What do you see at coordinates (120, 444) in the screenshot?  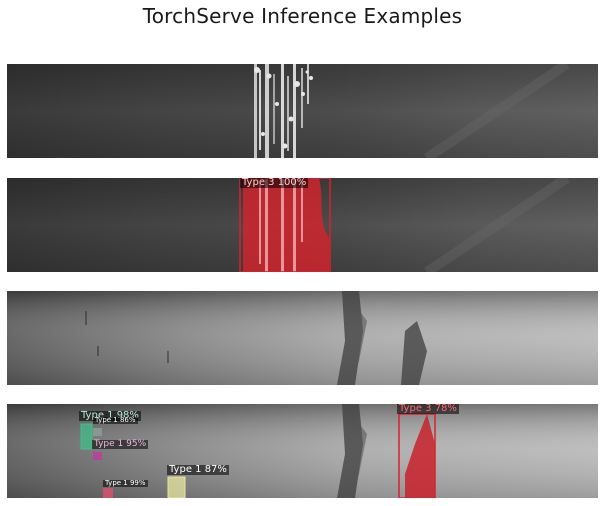 I see `detection-label: Type 1 95%` at bounding box center [120, 444].